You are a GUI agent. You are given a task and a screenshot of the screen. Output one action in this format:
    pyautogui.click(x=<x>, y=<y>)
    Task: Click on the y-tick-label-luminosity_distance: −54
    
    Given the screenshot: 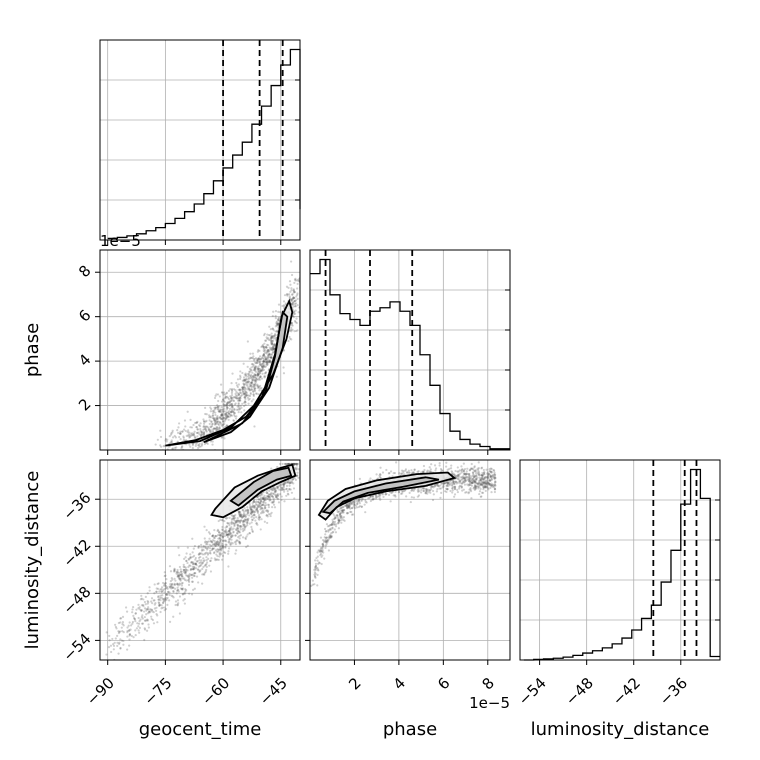 What is the action you would take?
    pyautogui.click(x=76, y=647)
    